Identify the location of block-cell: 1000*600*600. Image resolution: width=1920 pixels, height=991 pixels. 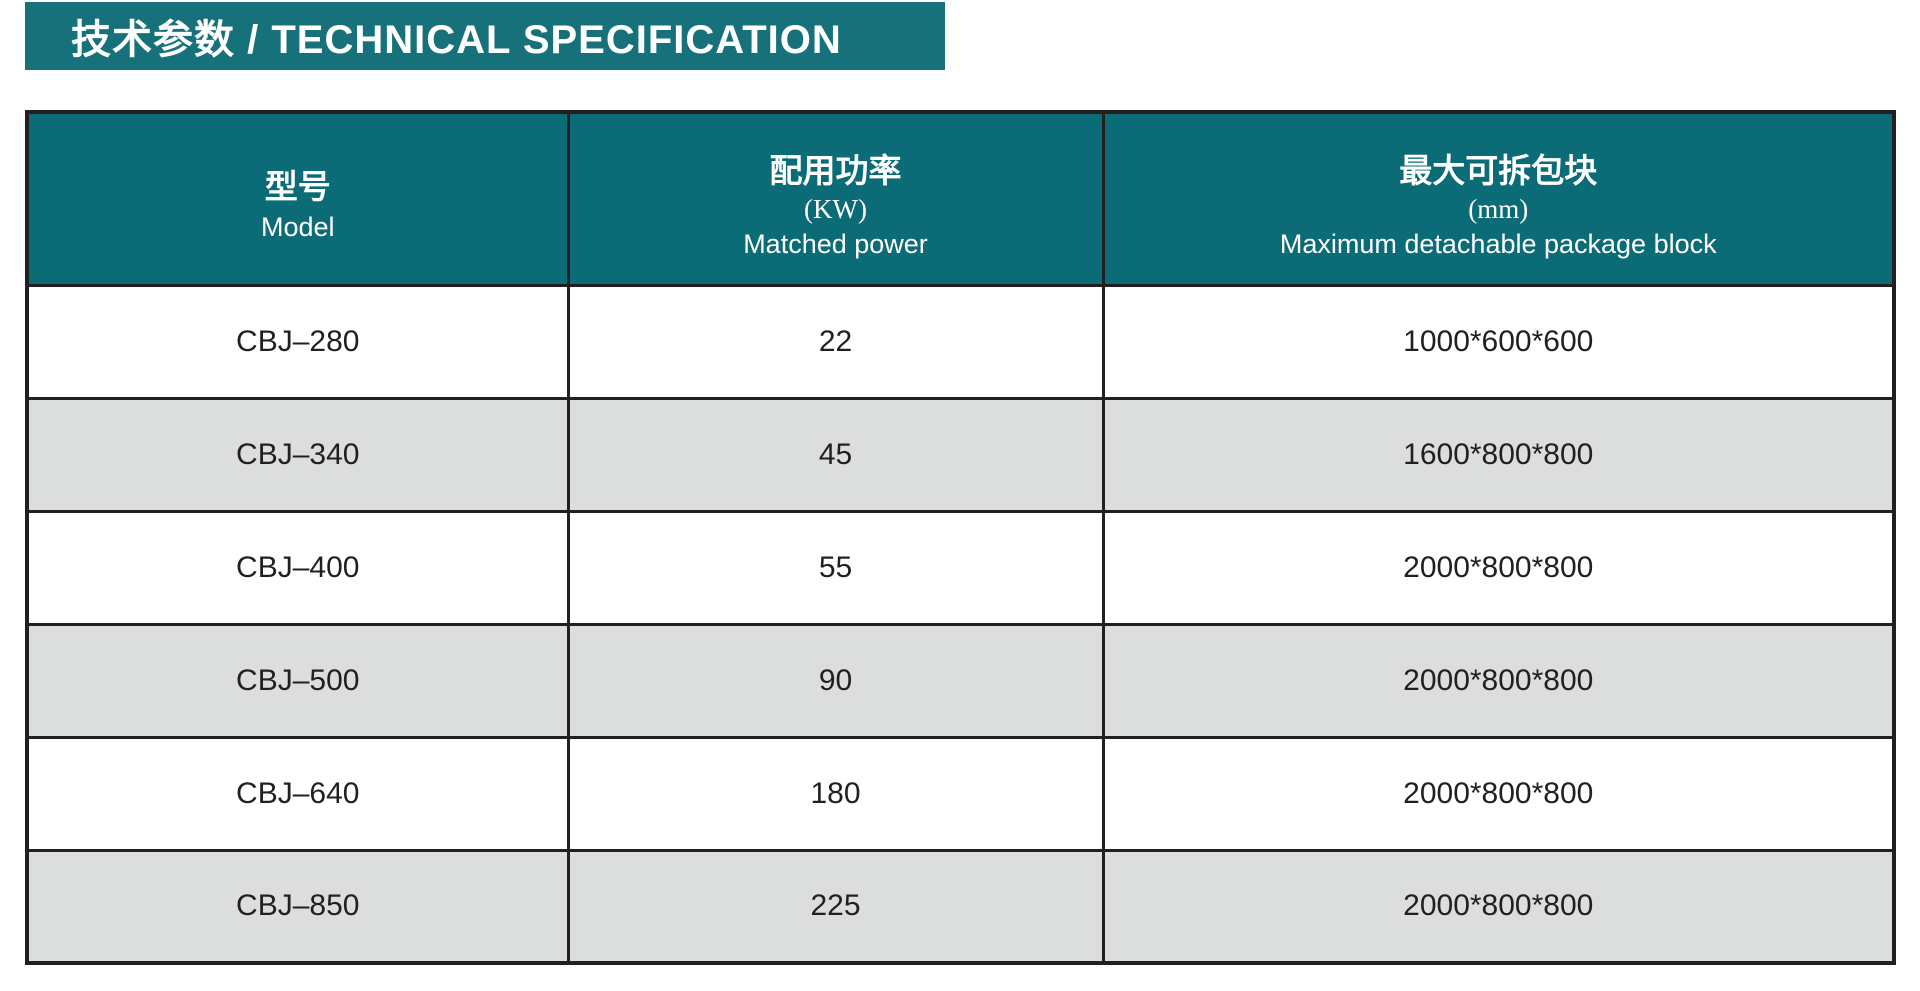
(1498, 341).